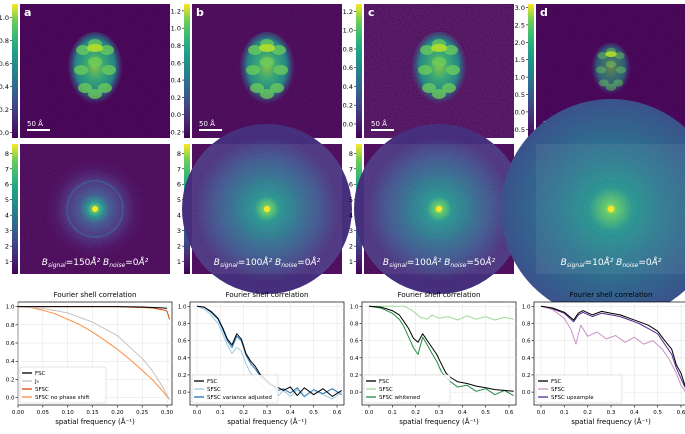 The height and width of the screenshot is (434, 685). I want to click on x-tick-label: 0.25, so click(142, 413).